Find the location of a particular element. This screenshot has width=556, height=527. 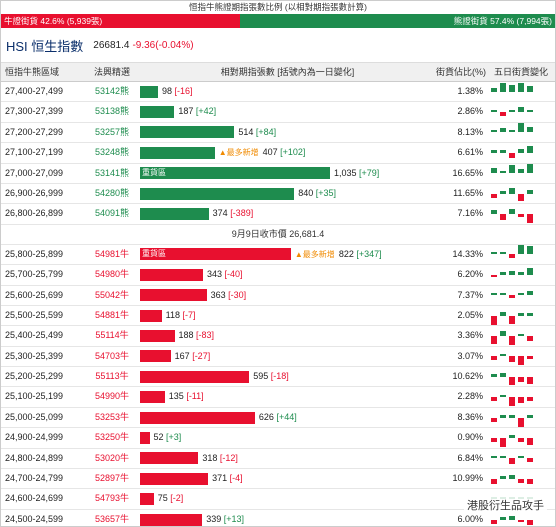

contracts-value: 374 is located at coordinates (221, 213).